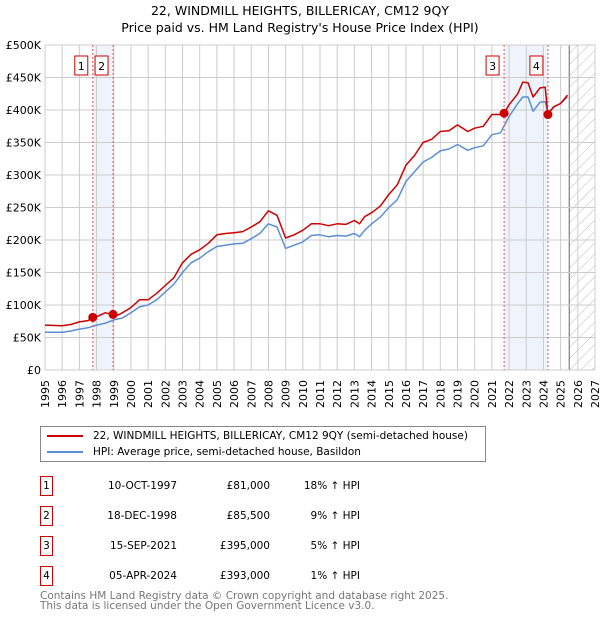 This screenshot has height=620, width=600. I want to click on x-tick-label: 2000, so click(131, 394).